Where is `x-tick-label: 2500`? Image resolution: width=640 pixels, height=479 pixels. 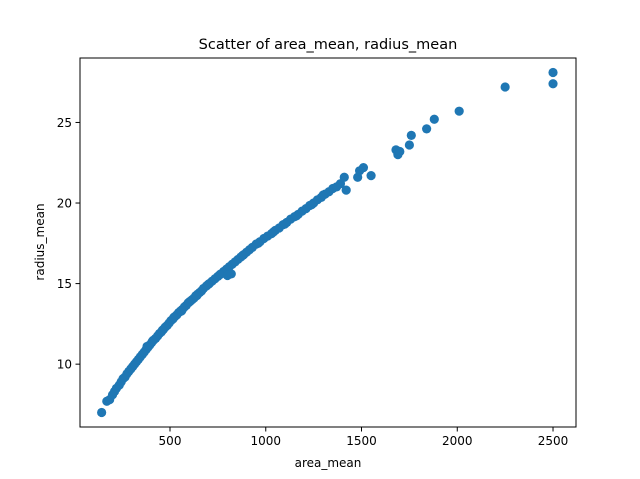
x-tick-label: 2500 is located at coordinates (553, 441).